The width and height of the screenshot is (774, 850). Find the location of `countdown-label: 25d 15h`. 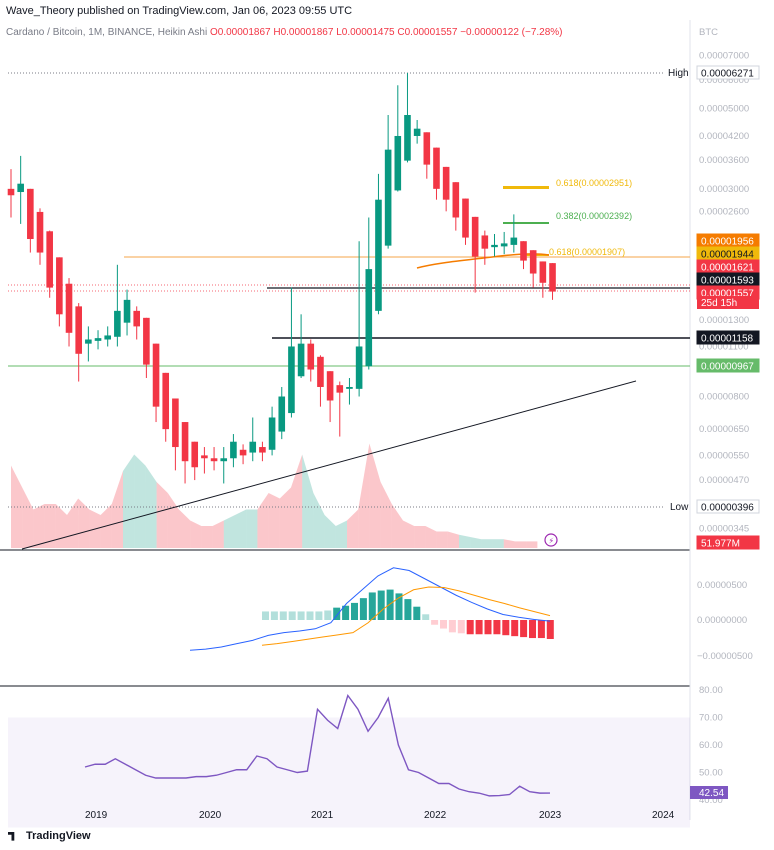

countdown-label: 25d 15h is located at coordinates (719, 303).